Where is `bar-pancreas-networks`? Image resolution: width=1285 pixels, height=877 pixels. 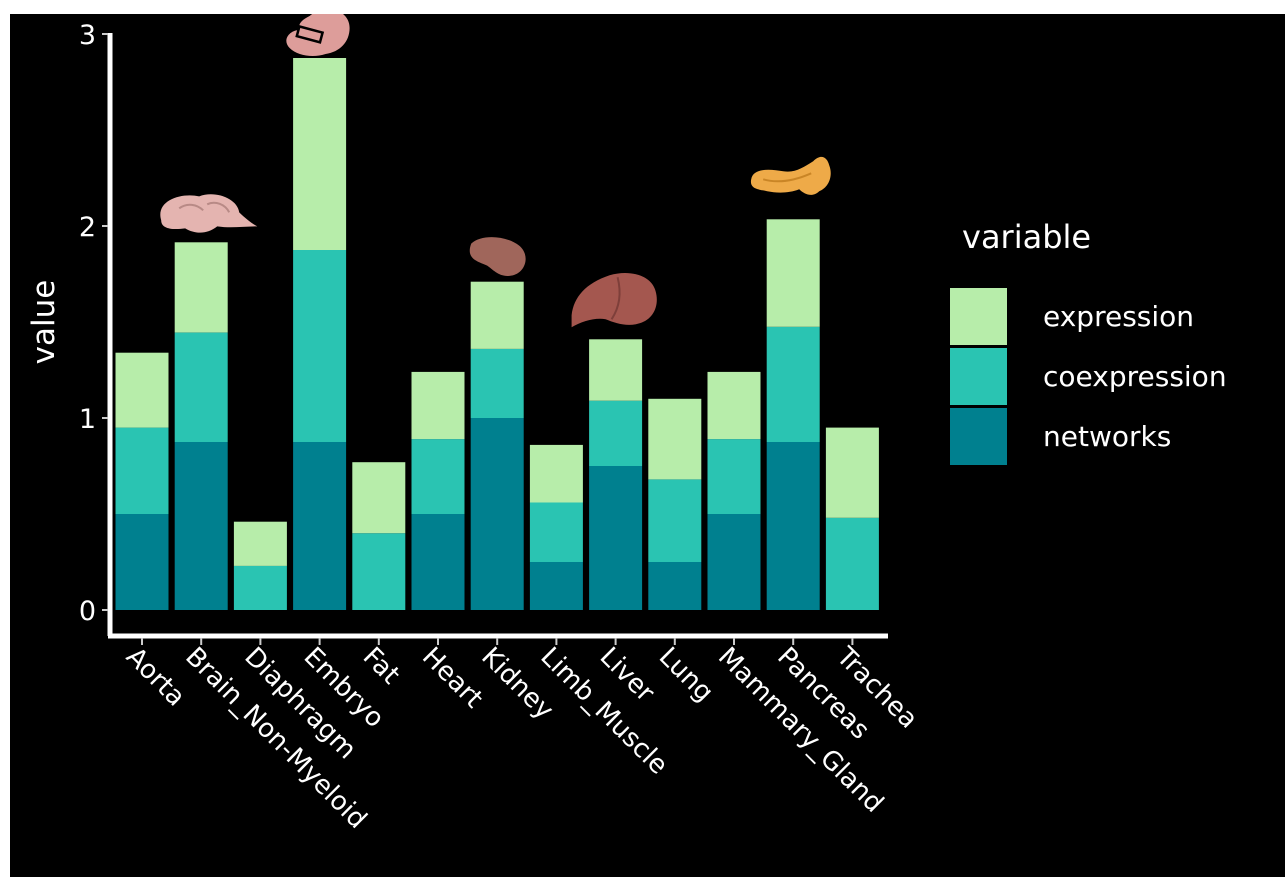 bar-pancreas-networks is located at coordinates (793, 526).